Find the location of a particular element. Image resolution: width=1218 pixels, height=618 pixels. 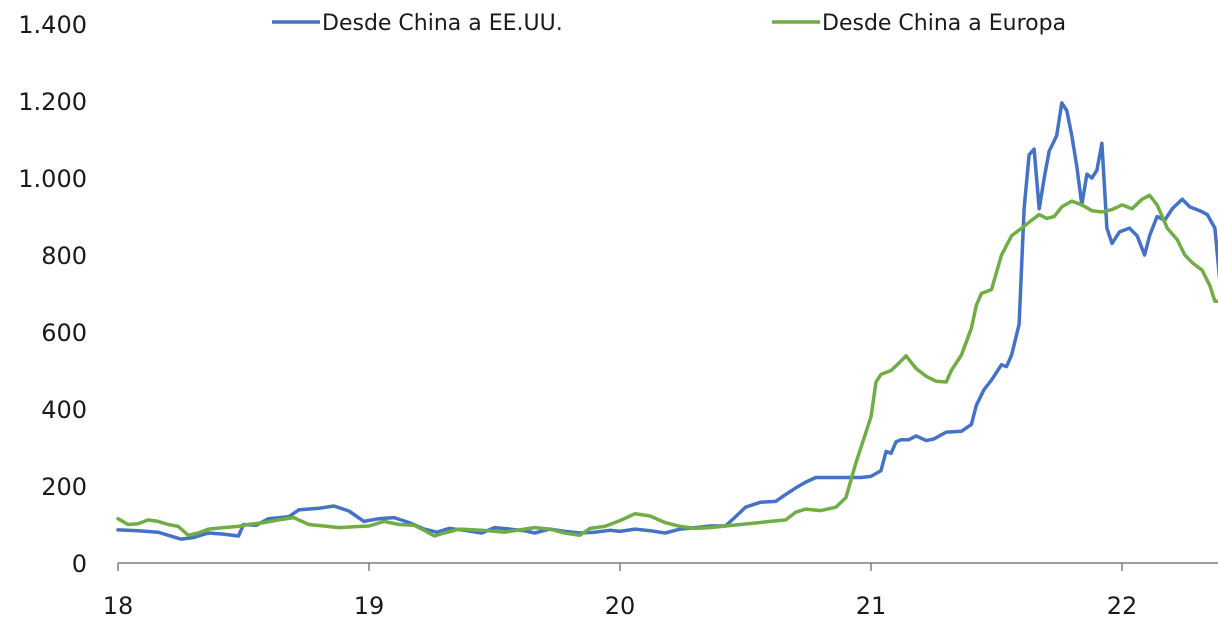

y-tick-label: 600 is located at coordinates (64, 333).